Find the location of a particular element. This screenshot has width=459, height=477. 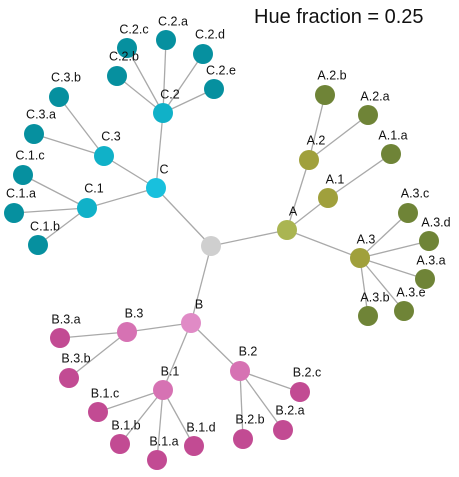

node-a is located at coordinates (287, 230).